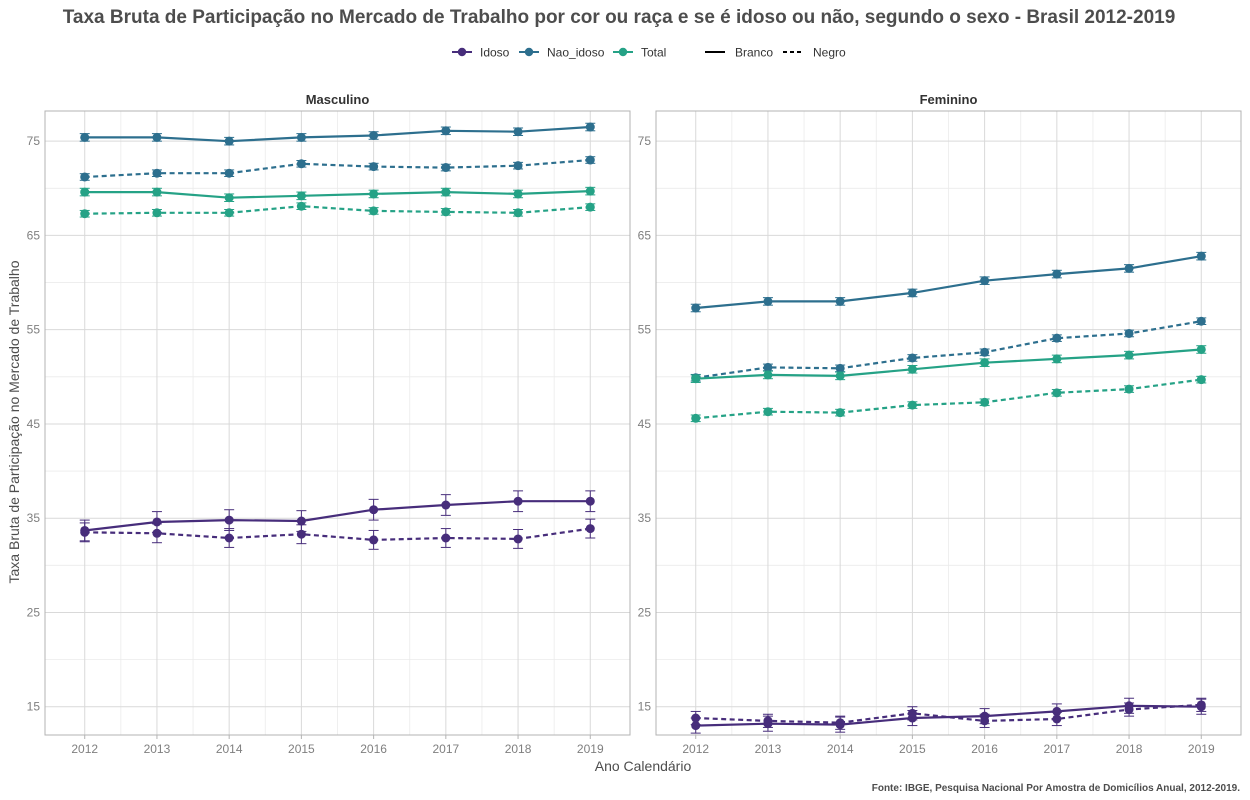 The height and width of the screenshot is (800, 1250). I want to click on legend-key-point-nao_idoso, so click(529, 52).